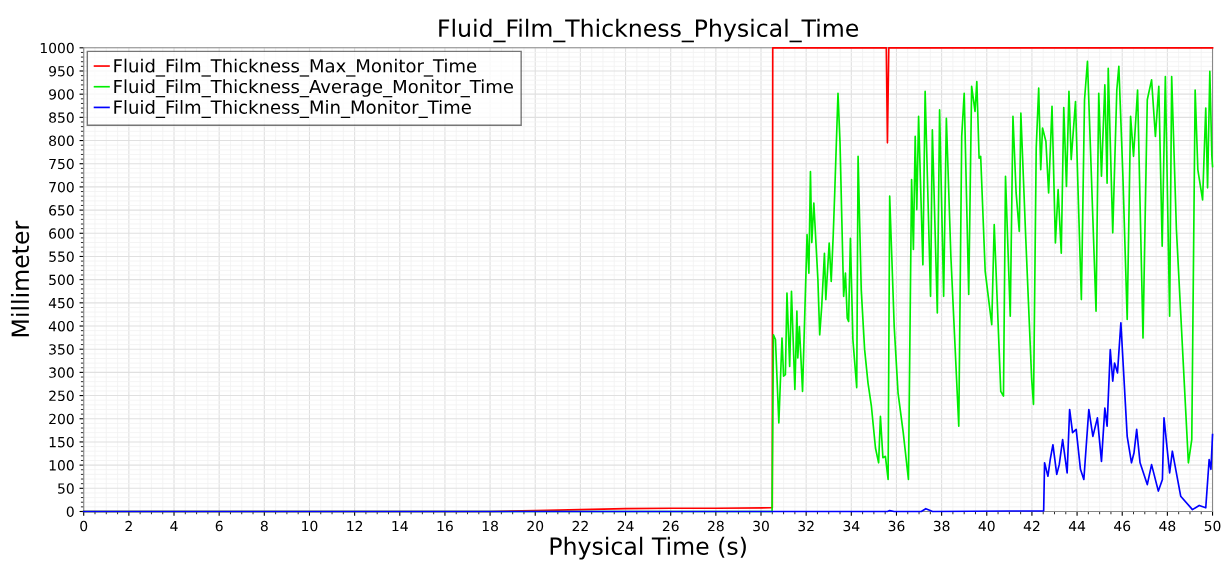 This screenshot has height=576, width=1231. I want to click on chart-title: Fluid_Film_Thickness_Physical_Time, so click(649, 30).